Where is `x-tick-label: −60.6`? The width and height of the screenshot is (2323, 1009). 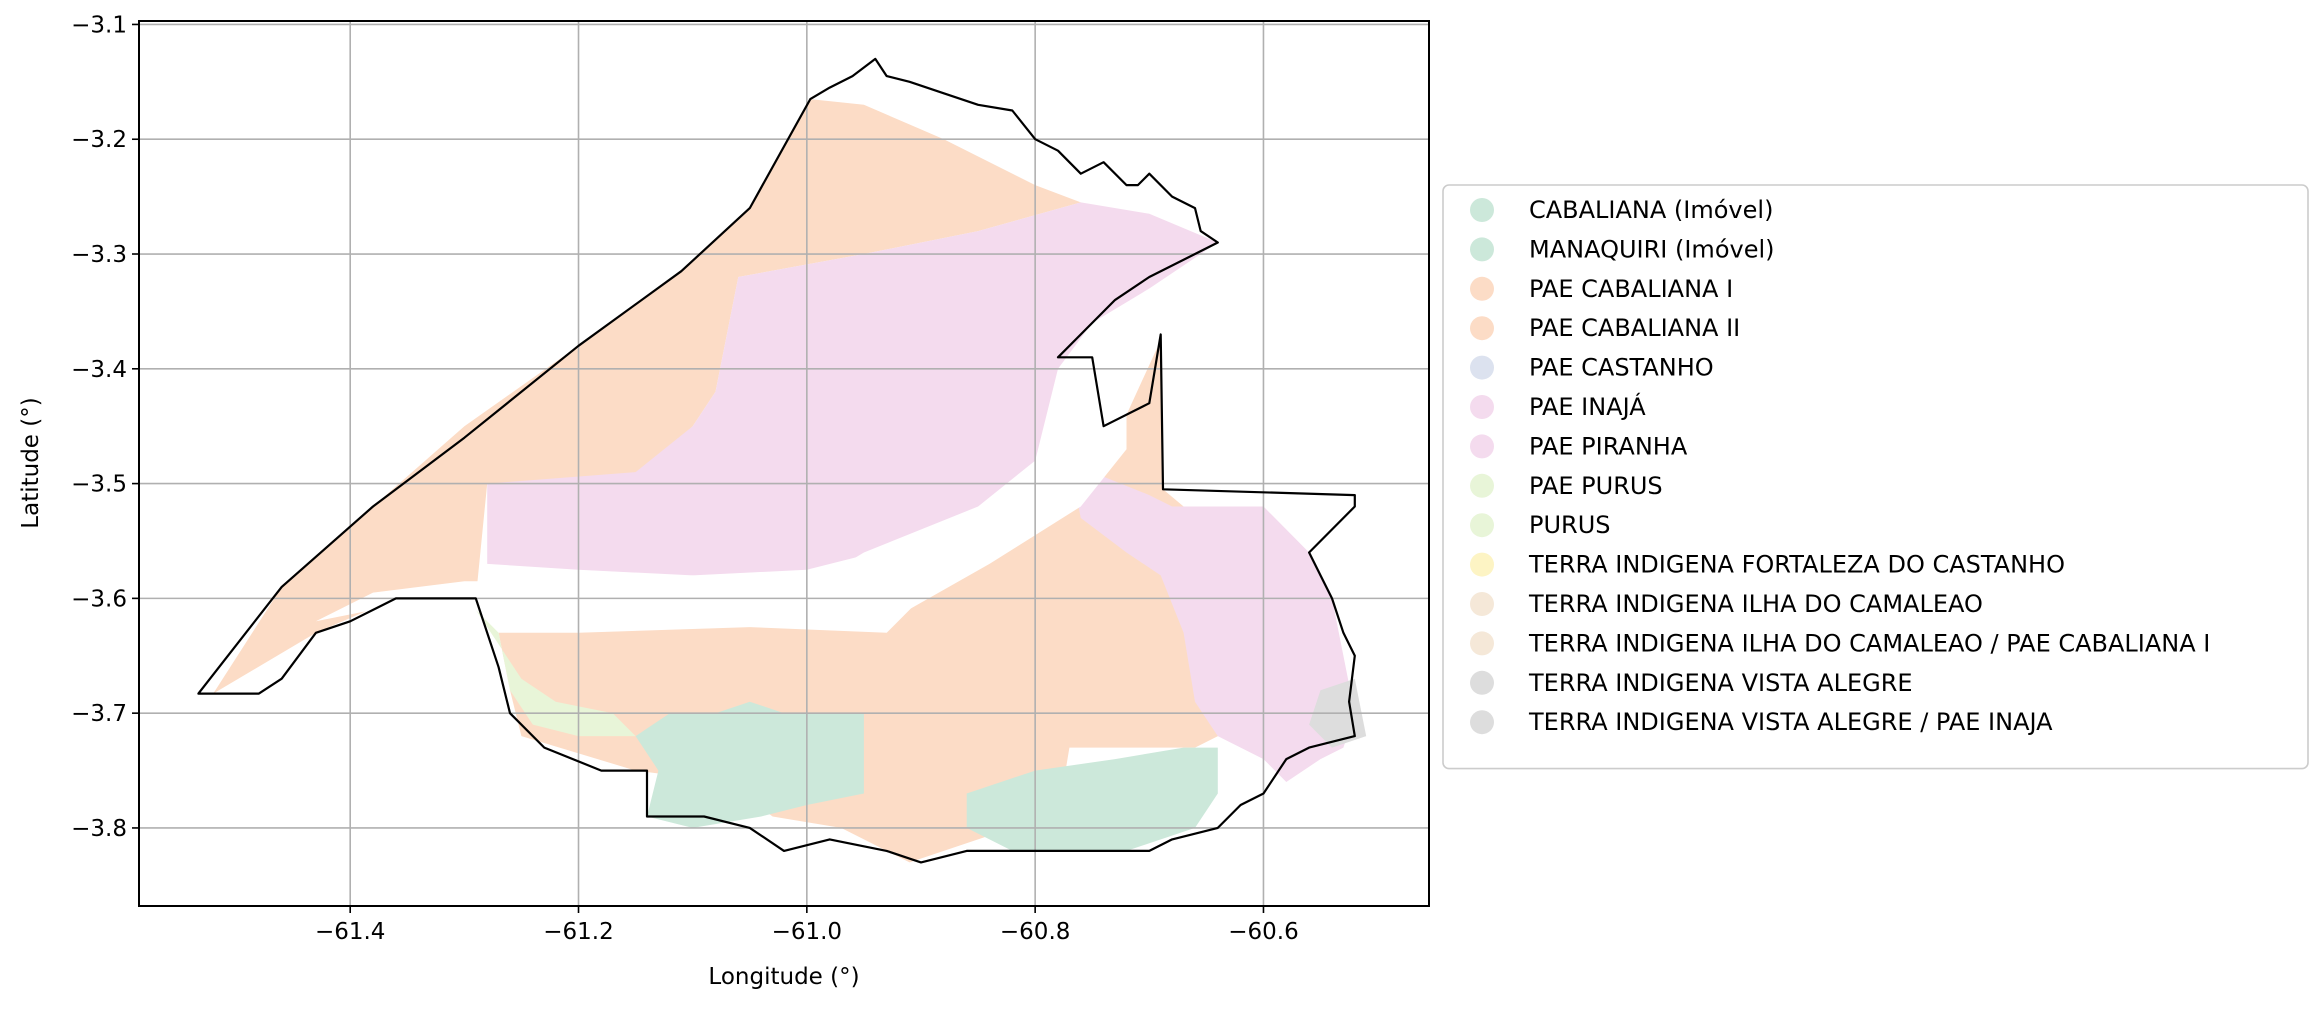
x-tick-label: −60.6 is located at coordinates (1263, 932).